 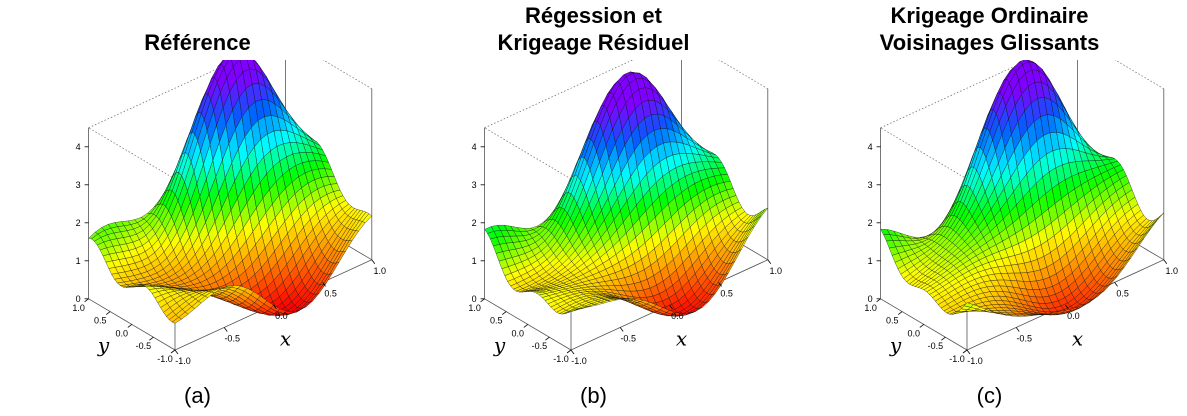 What do you see at coordinates (593, 42) in the screenshot?
I see `panel-title-line2: Krigeage Résiduel` at bounding box center [593, 42].